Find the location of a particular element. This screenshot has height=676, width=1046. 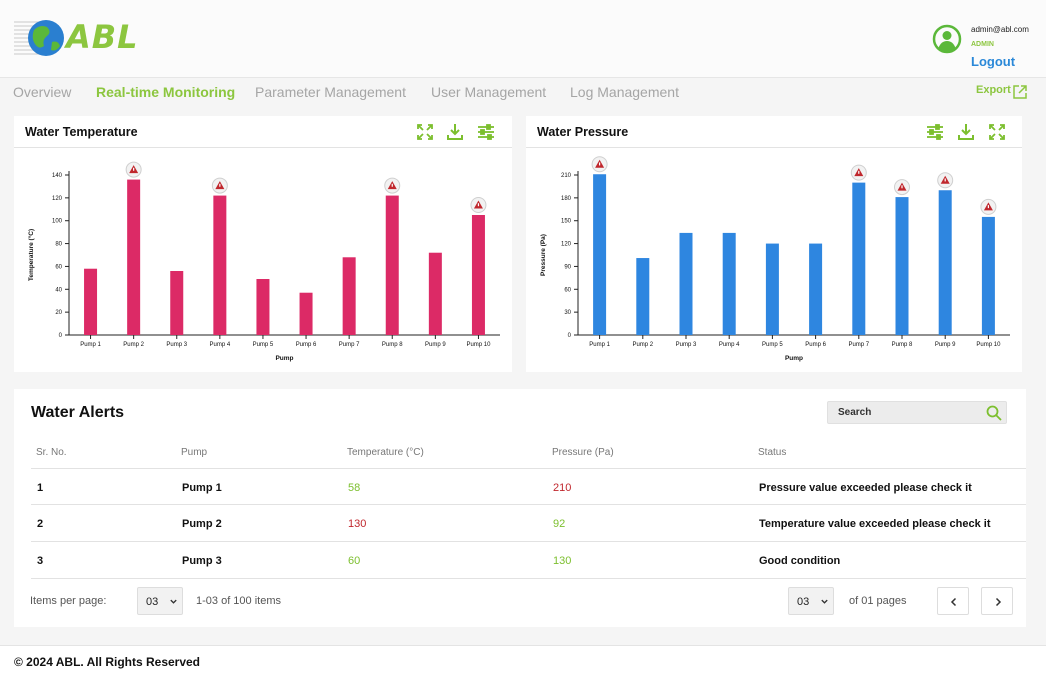

page-select: 03 is located at coordinates (811, 601).